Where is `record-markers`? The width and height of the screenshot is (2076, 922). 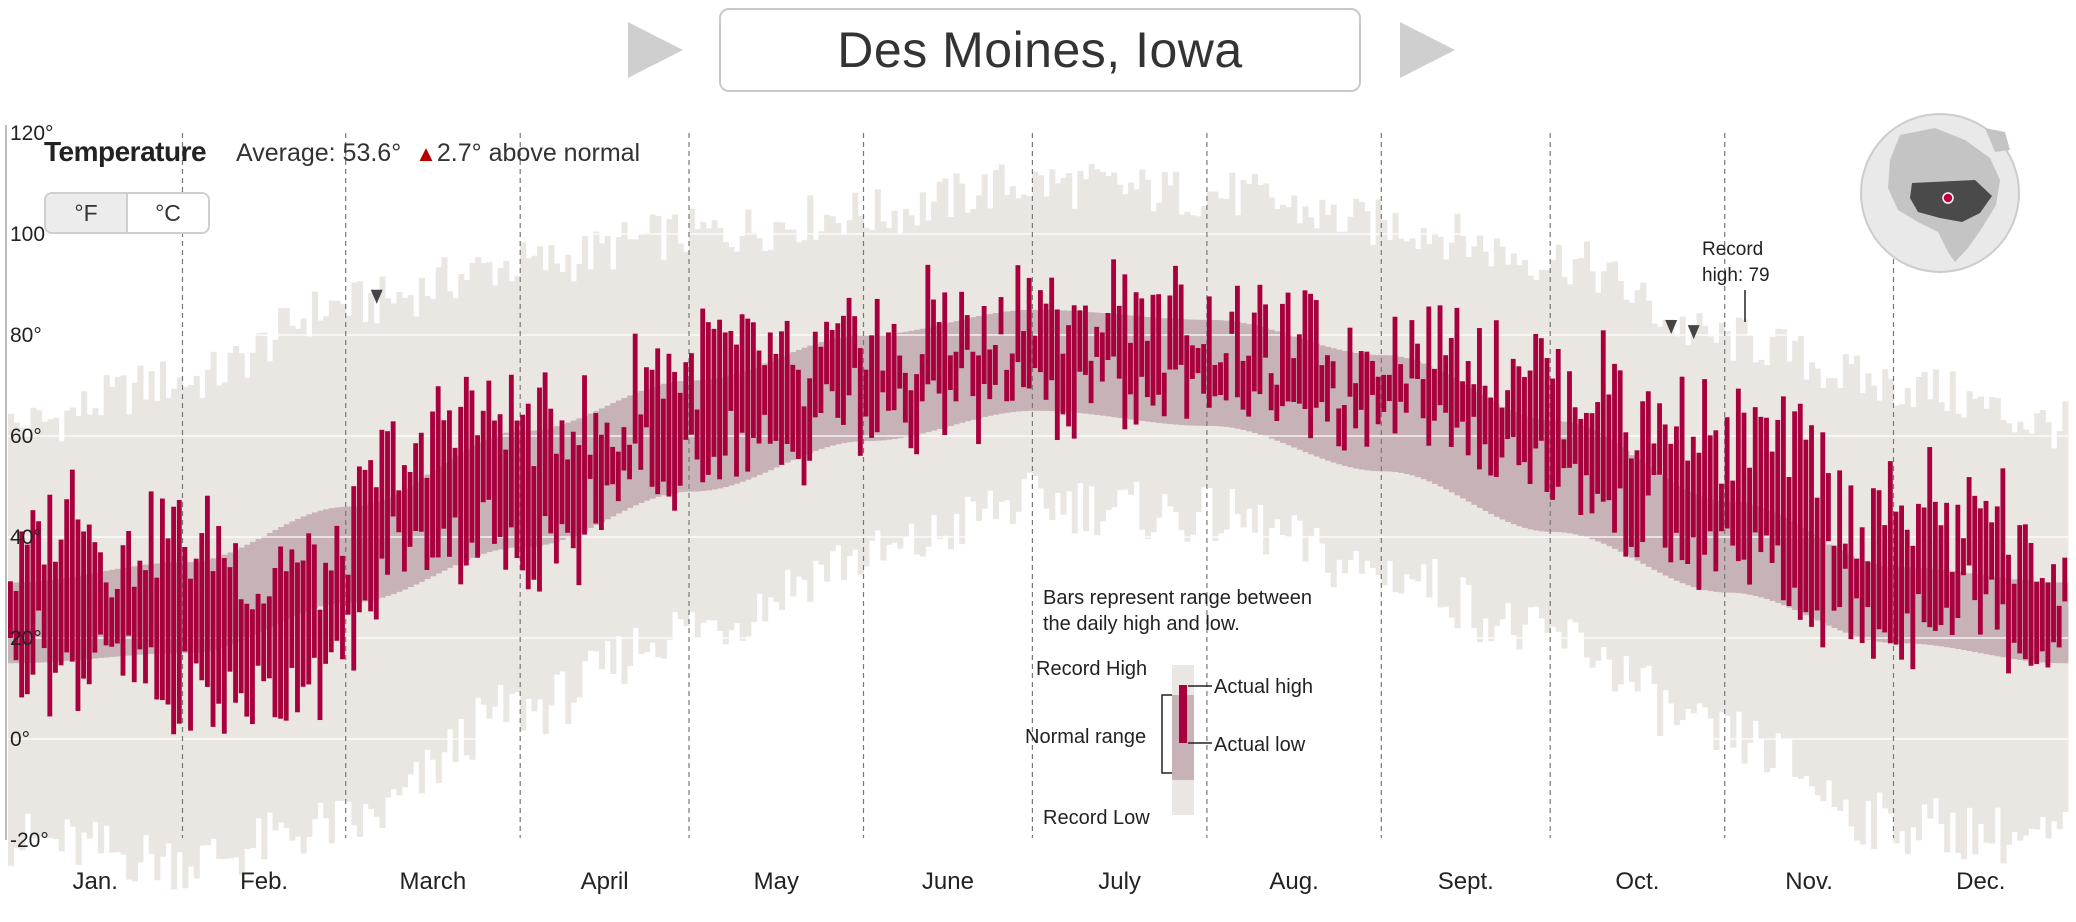
record-markers is located at coordinates (1035, 314).